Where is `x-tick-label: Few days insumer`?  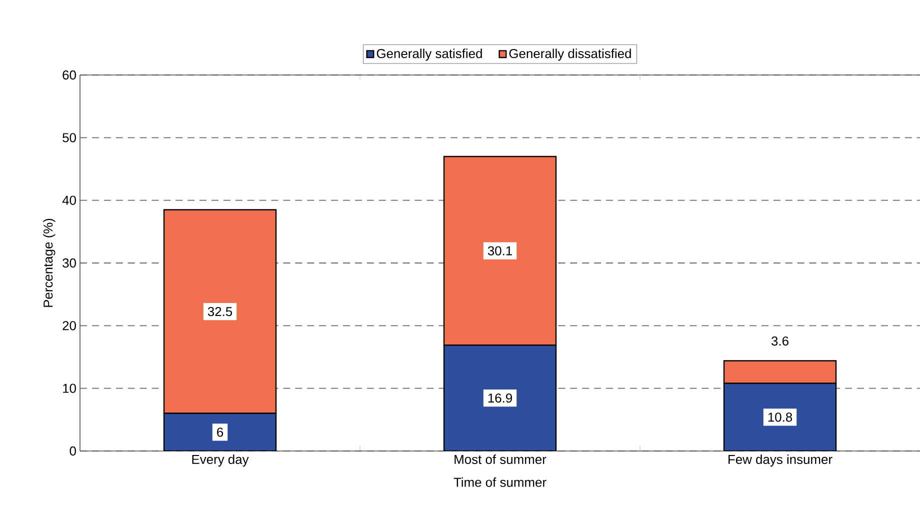
x-tick-label: Few days insumer is located at coordinates (780, 460).